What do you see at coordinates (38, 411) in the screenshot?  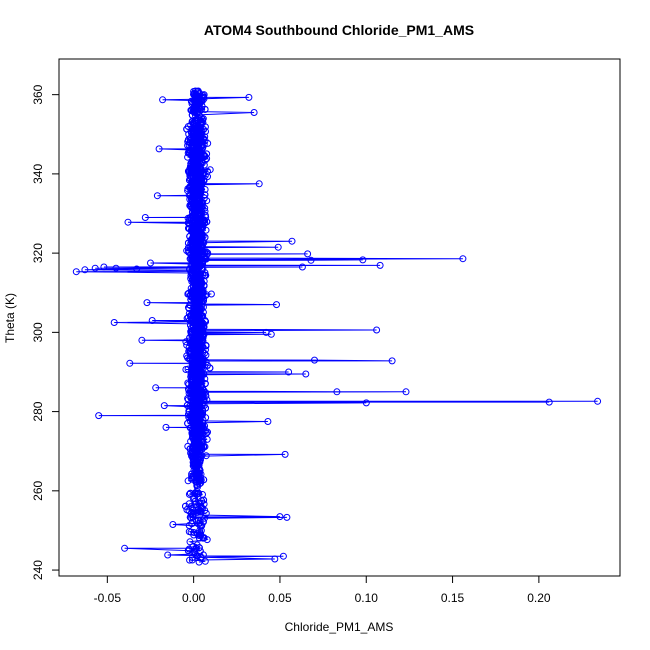 I see `y-tick-label: 280` at bounding box center [38, 411].